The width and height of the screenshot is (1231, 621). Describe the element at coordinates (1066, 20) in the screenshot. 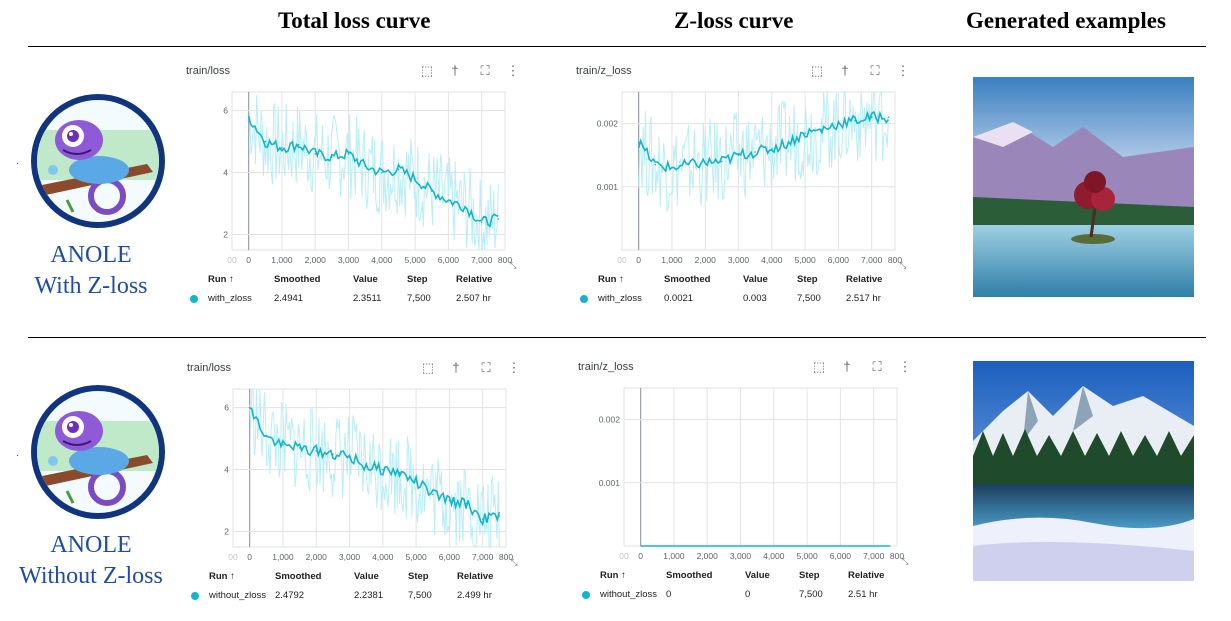

I see `header-generated-examples: Generated examples` at that location.